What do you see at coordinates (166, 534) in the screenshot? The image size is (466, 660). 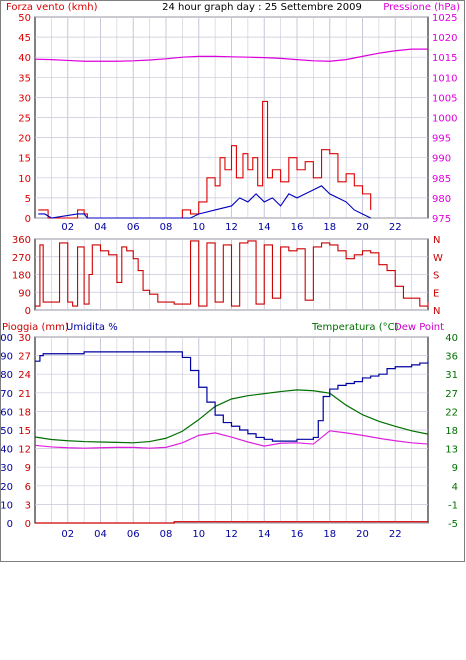 I see `humidity-x-tick-label: 08` at bounding box center [166, 534].